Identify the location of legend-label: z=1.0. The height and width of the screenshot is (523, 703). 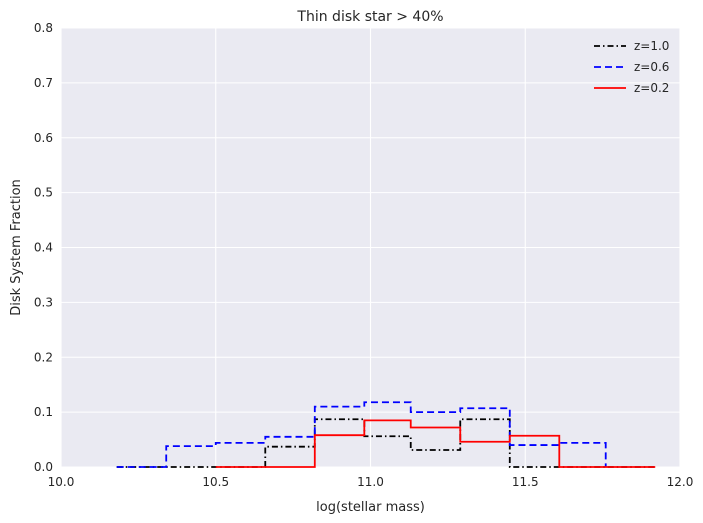
(651, 46).